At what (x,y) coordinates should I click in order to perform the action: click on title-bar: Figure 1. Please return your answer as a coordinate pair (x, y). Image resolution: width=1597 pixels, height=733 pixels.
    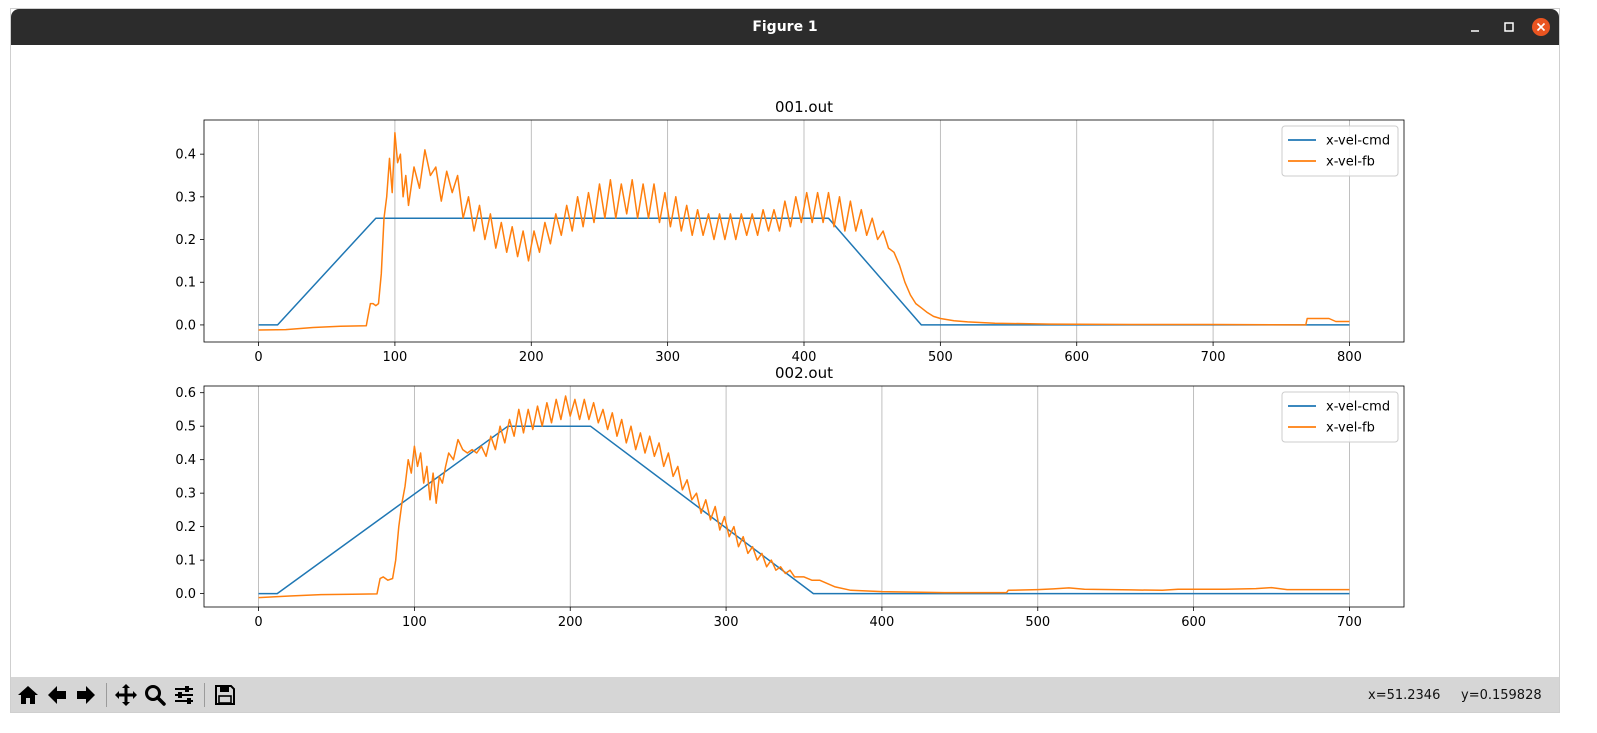
    Looking at the image, I should click on (785, 27).